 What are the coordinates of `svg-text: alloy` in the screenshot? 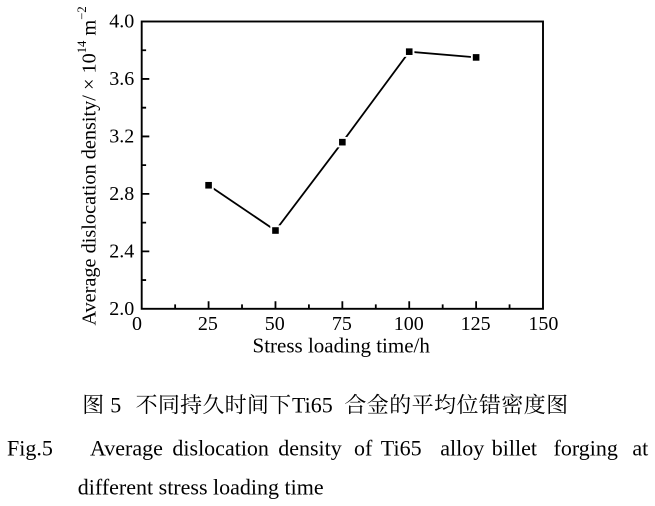 It's located at (462, 447).